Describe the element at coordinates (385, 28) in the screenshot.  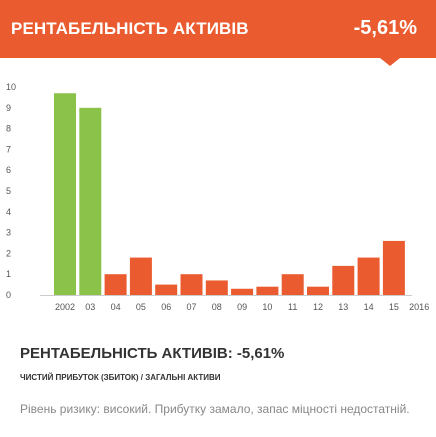
I see `header-value: -5,61%` at that location.